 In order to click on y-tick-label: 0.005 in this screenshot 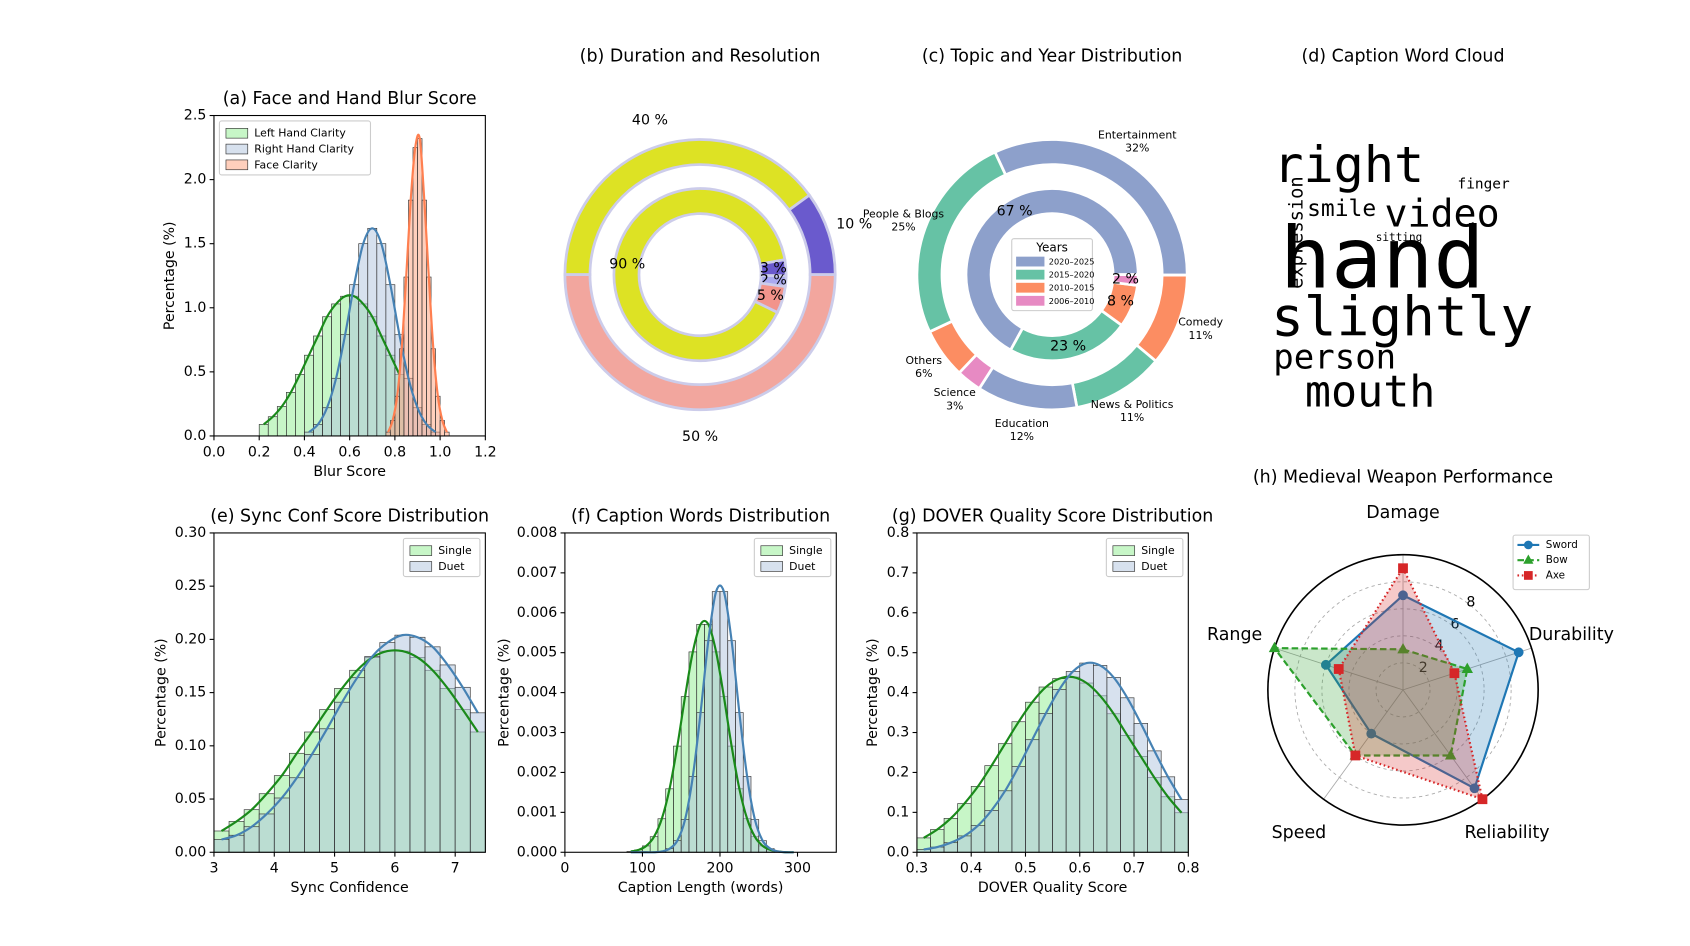, I will do `click(537, 653)`.